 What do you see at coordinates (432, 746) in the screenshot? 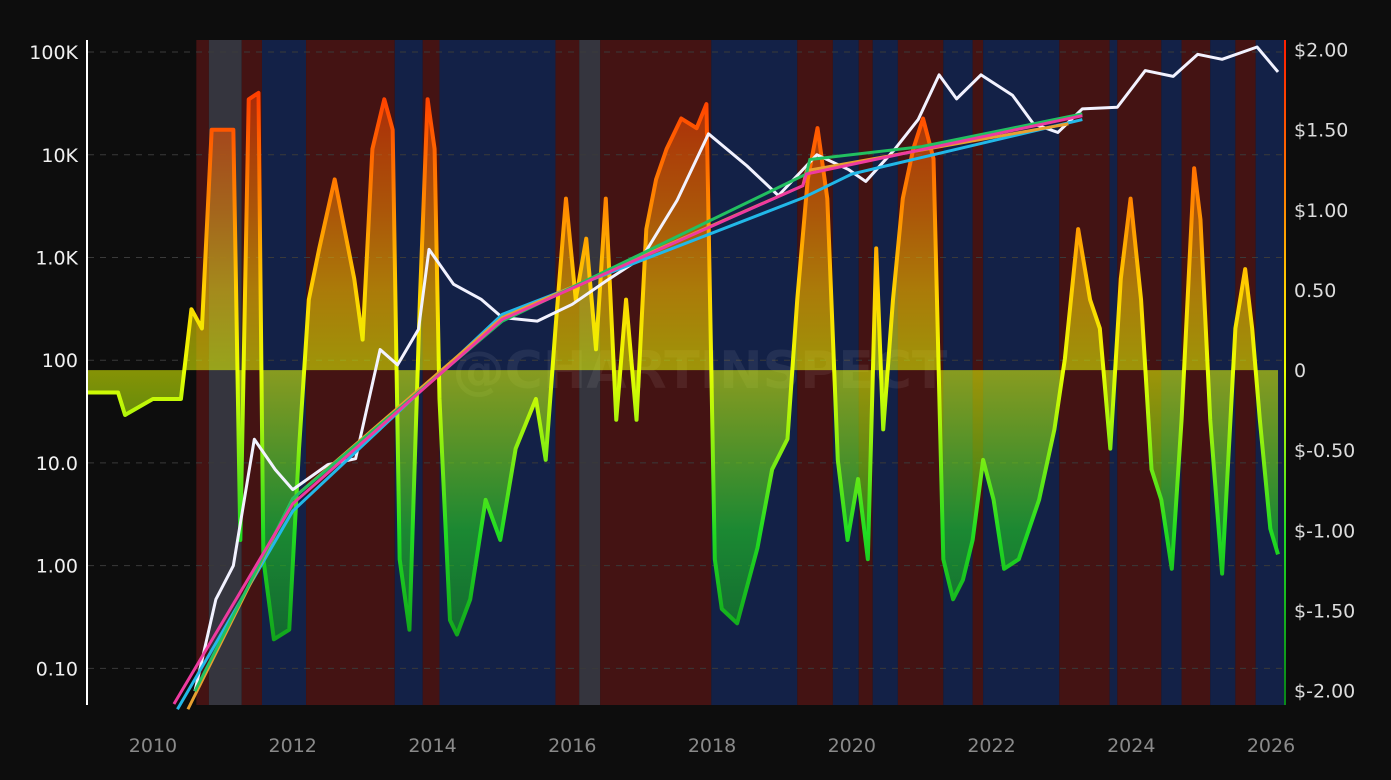
I see `x-tick-label: 2014` at bounding box center [432, 746].